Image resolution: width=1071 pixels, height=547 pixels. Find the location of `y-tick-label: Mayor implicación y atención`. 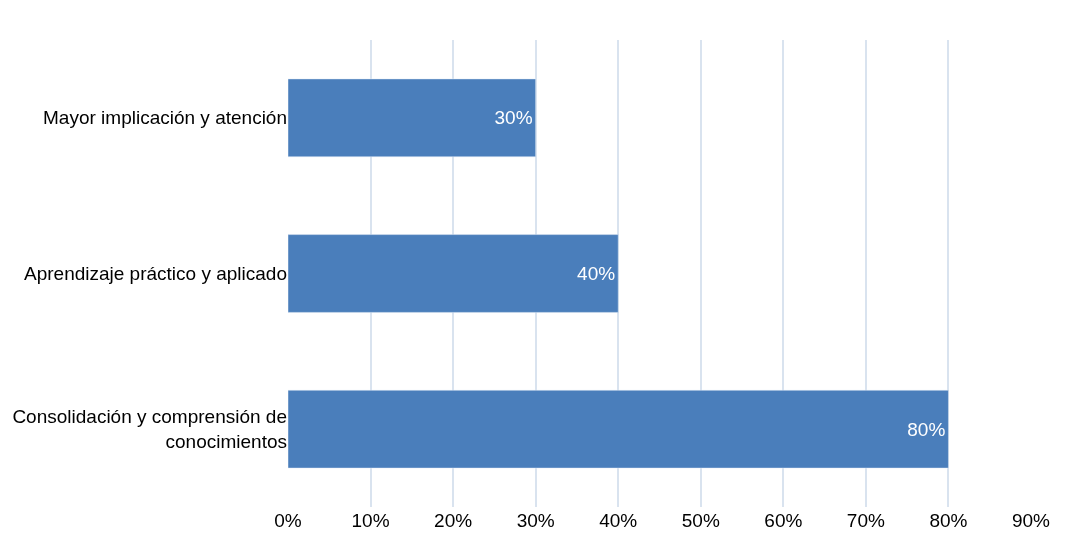

y-tick-label: Mayor implicación y atención is located at coordinates (165, 118).